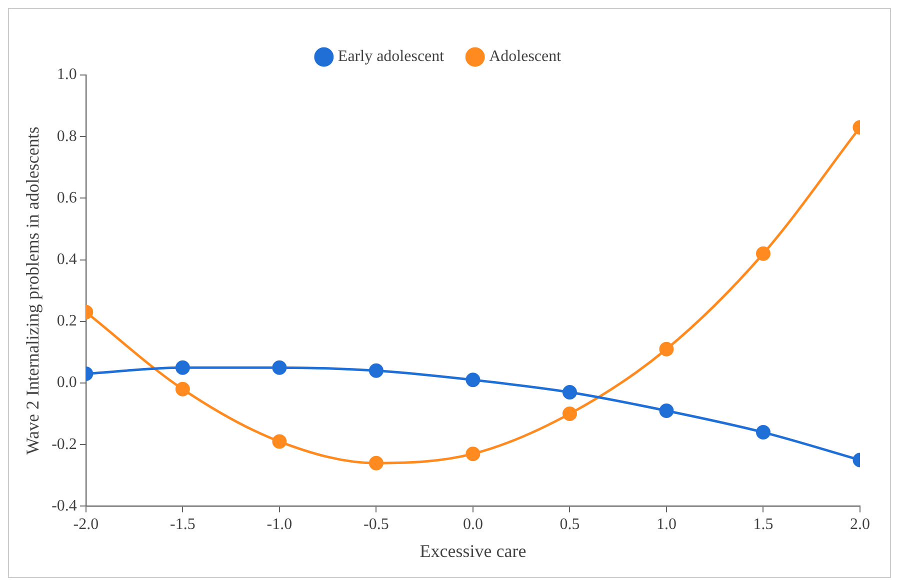  What do you see at coordinates (66, 383) in the screenshot?
I see `y-tick-label: 0.0` at bounding box center [66, 383].